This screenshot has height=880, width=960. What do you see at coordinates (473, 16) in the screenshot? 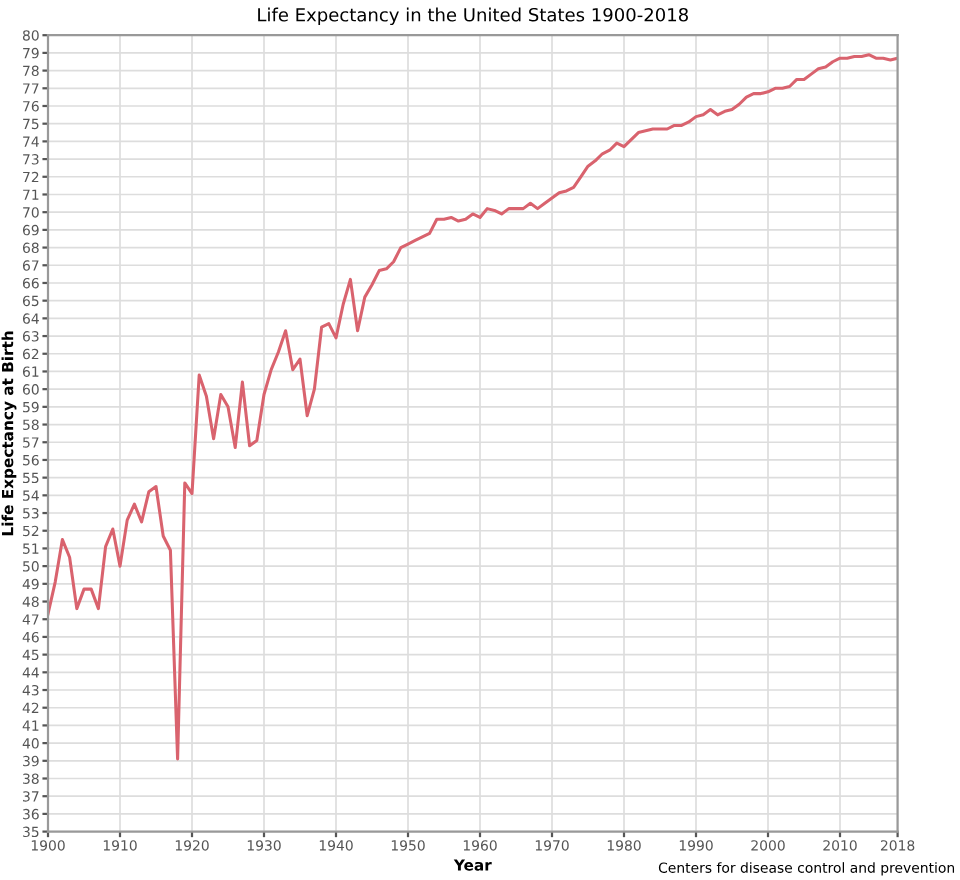
I see `chart-title: Life Expectancy in the United States 1900-2018` at bounding box center [473, 16].